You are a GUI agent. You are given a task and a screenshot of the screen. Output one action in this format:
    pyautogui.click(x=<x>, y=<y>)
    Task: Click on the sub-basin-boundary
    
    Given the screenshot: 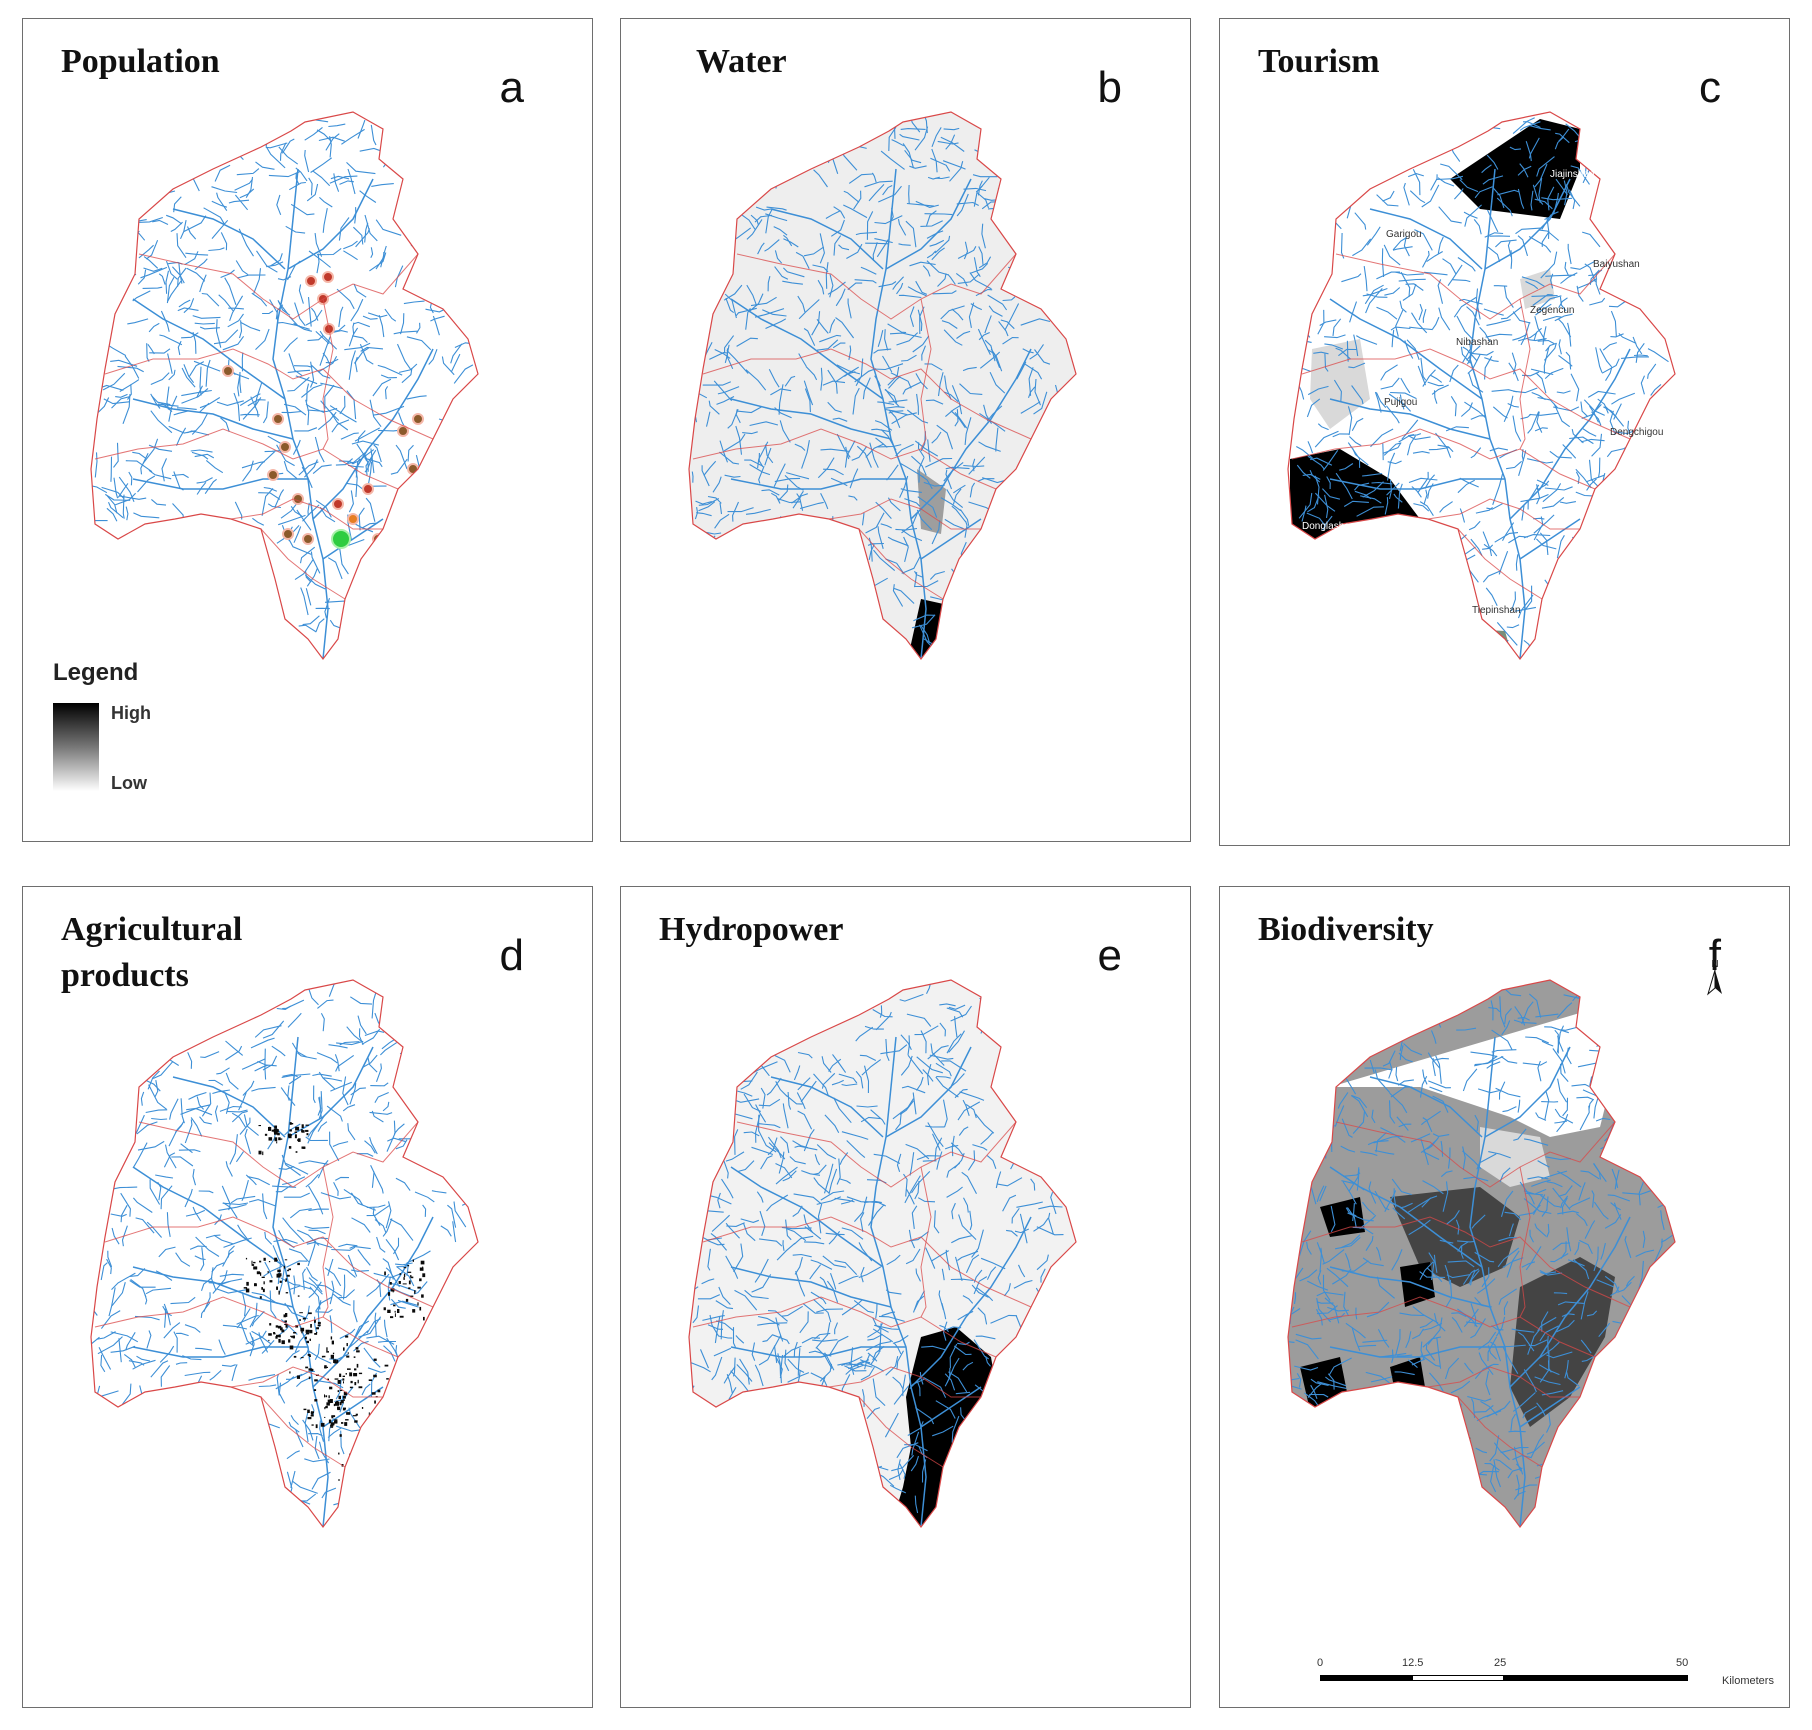 What is the action you would take?
    pyautogui.click(x=904, y=514)
    